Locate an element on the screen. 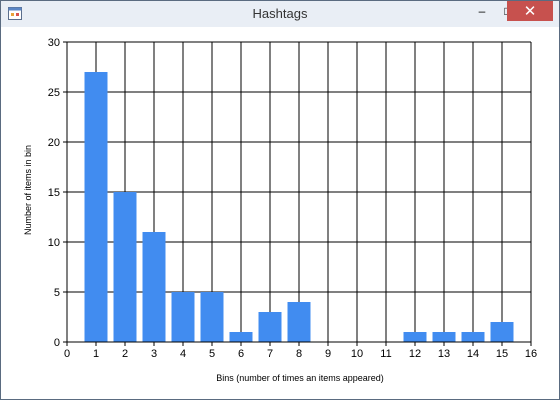 The height and width of the screenshot is (400, 560). x-tick-label: 12 is located at coordinates (415, 354).